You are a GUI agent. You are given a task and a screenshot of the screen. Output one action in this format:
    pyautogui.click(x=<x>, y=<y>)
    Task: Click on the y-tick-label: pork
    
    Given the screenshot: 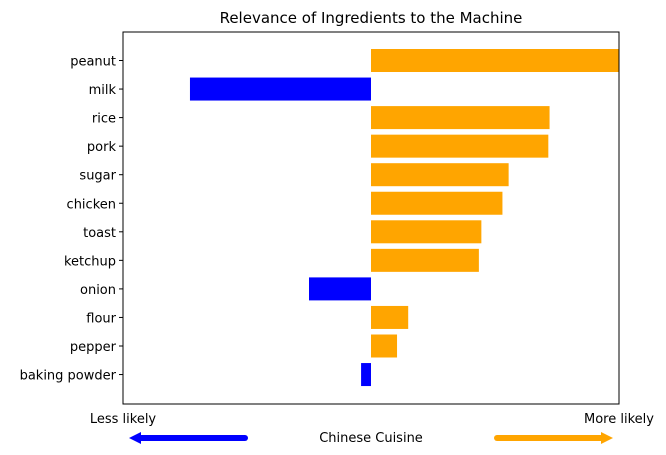 What is the action you would take?
    pyautogui.click(x=102, y=147)
    